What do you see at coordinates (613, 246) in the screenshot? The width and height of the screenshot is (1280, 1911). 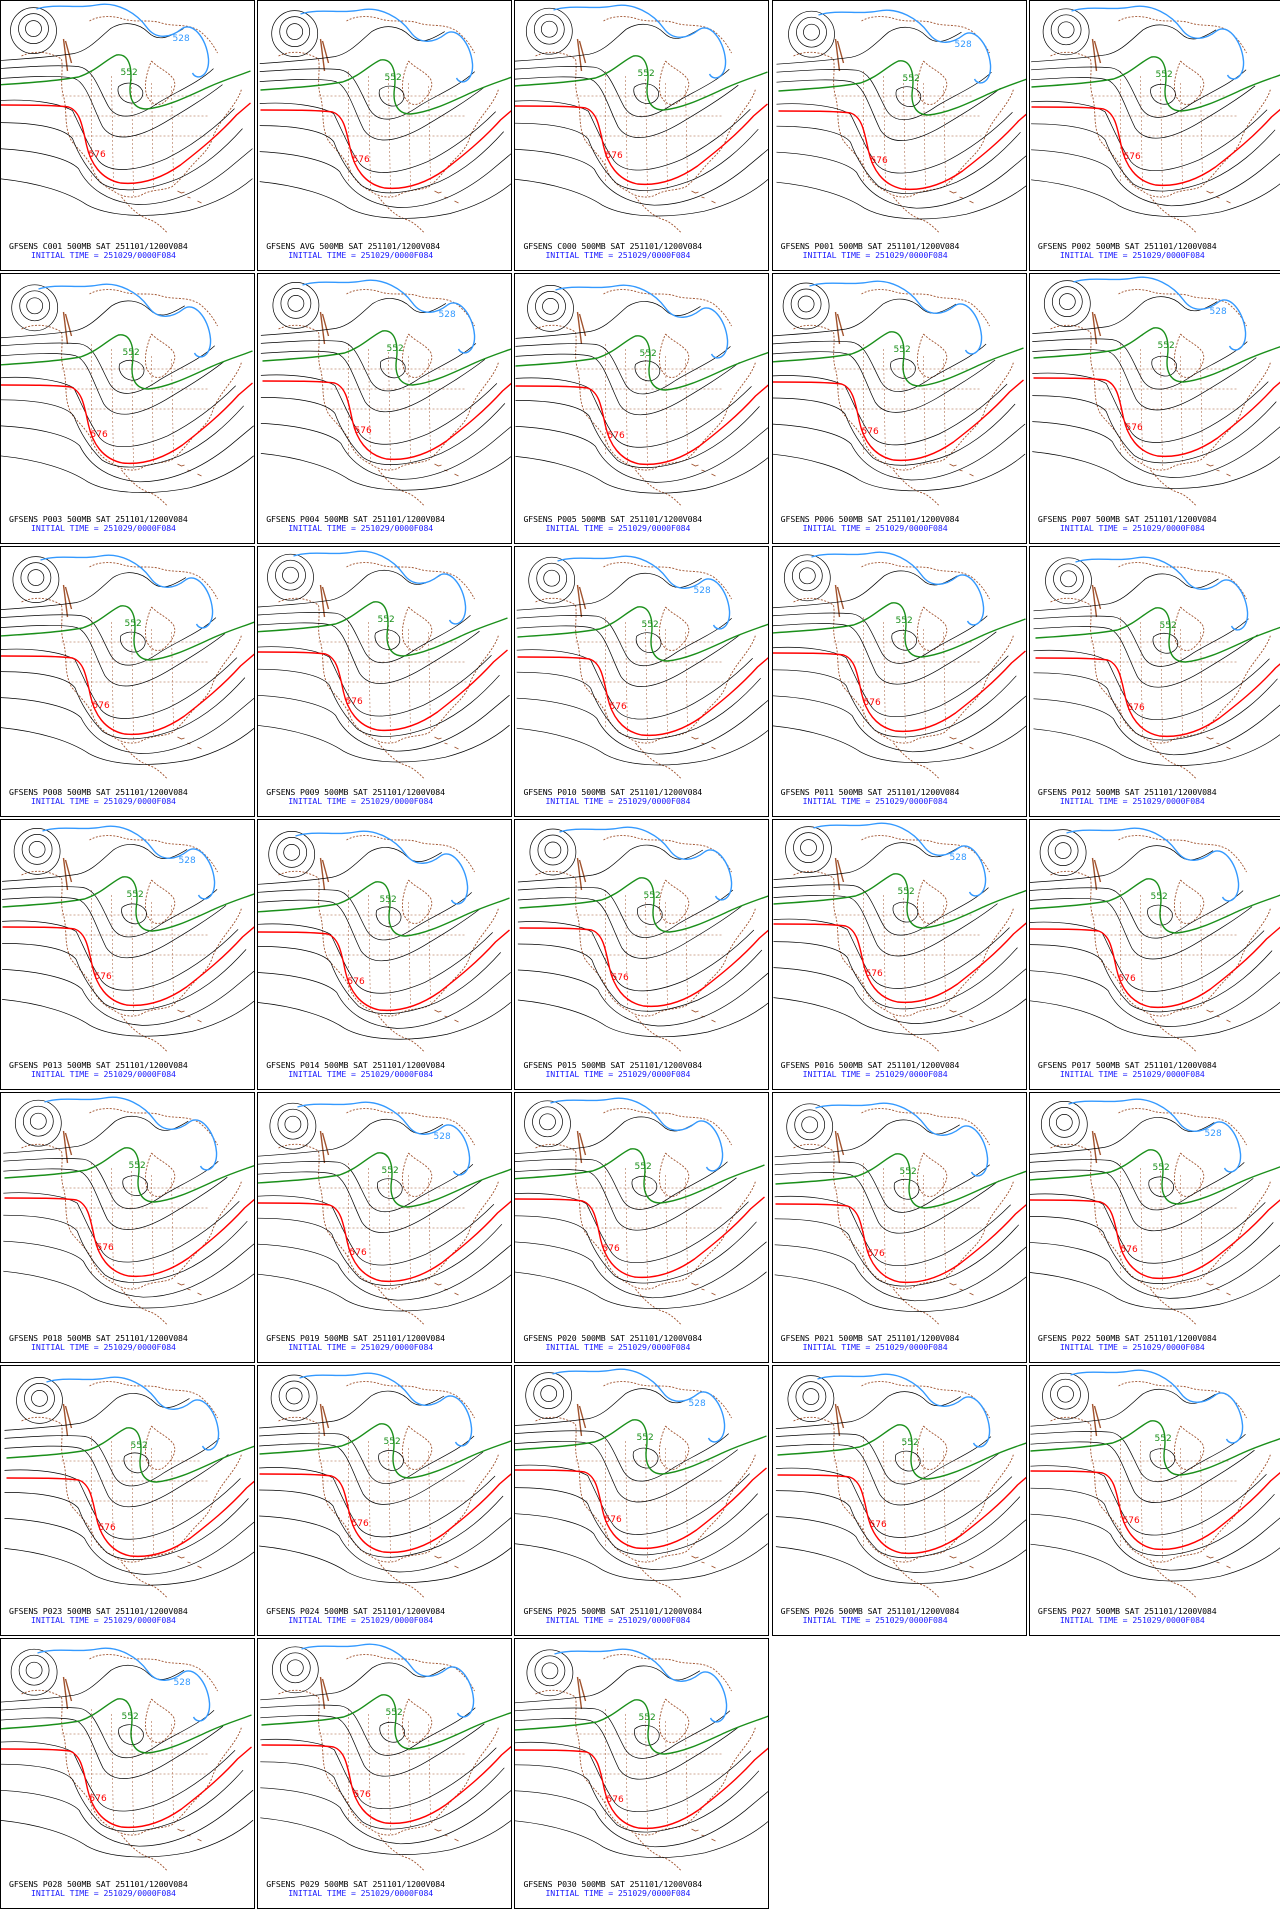 I see `panel-title: GFSENS C000 500MB SAT 251101/1200V084` at bounding box center [613, 246].